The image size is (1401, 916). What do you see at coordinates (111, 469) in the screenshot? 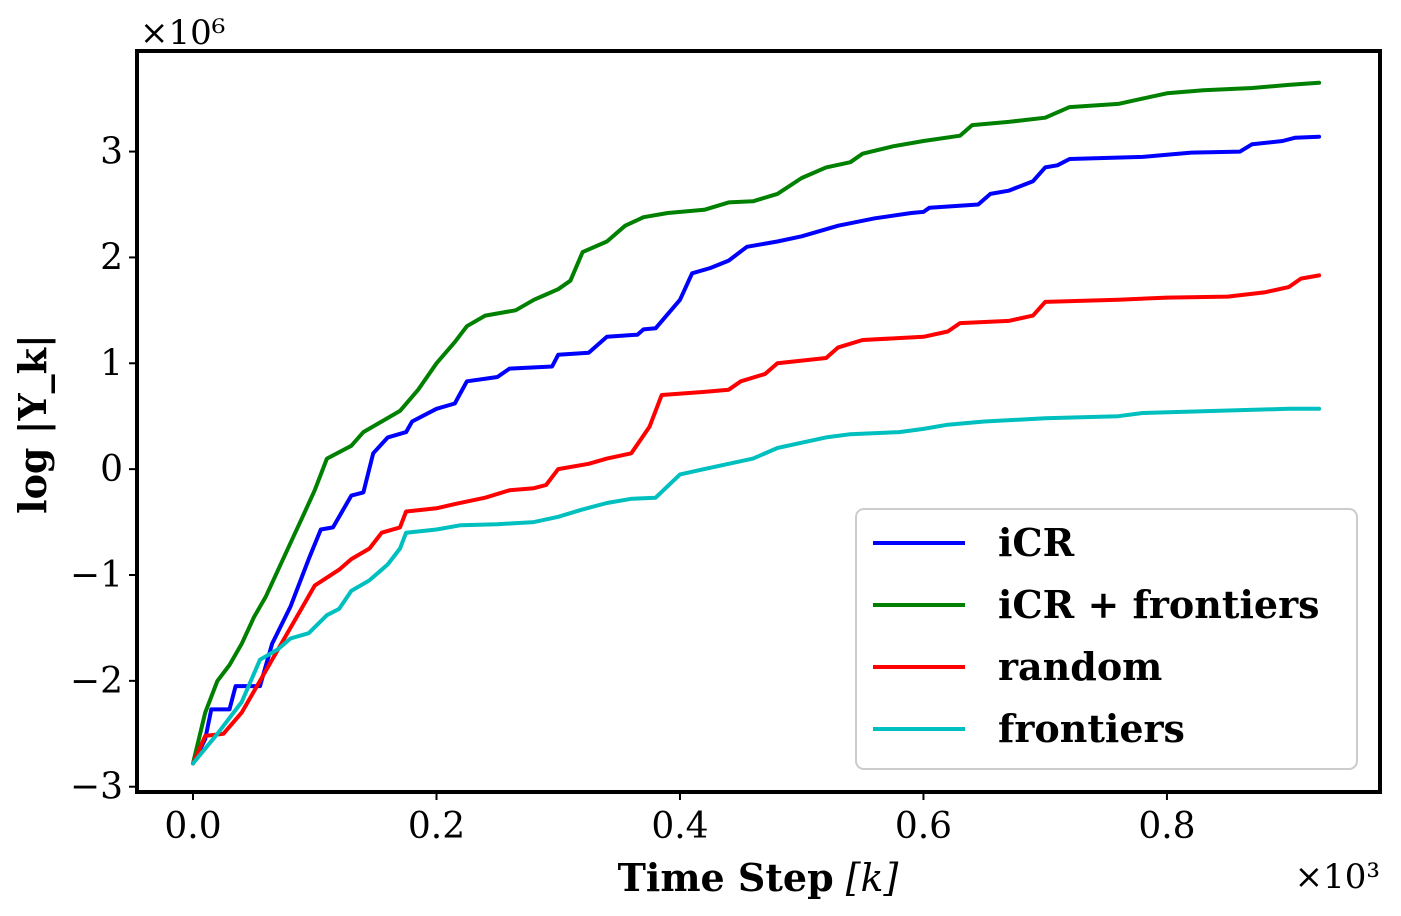
I see `y-tick-label: 0` at bounding box center [111, 469].